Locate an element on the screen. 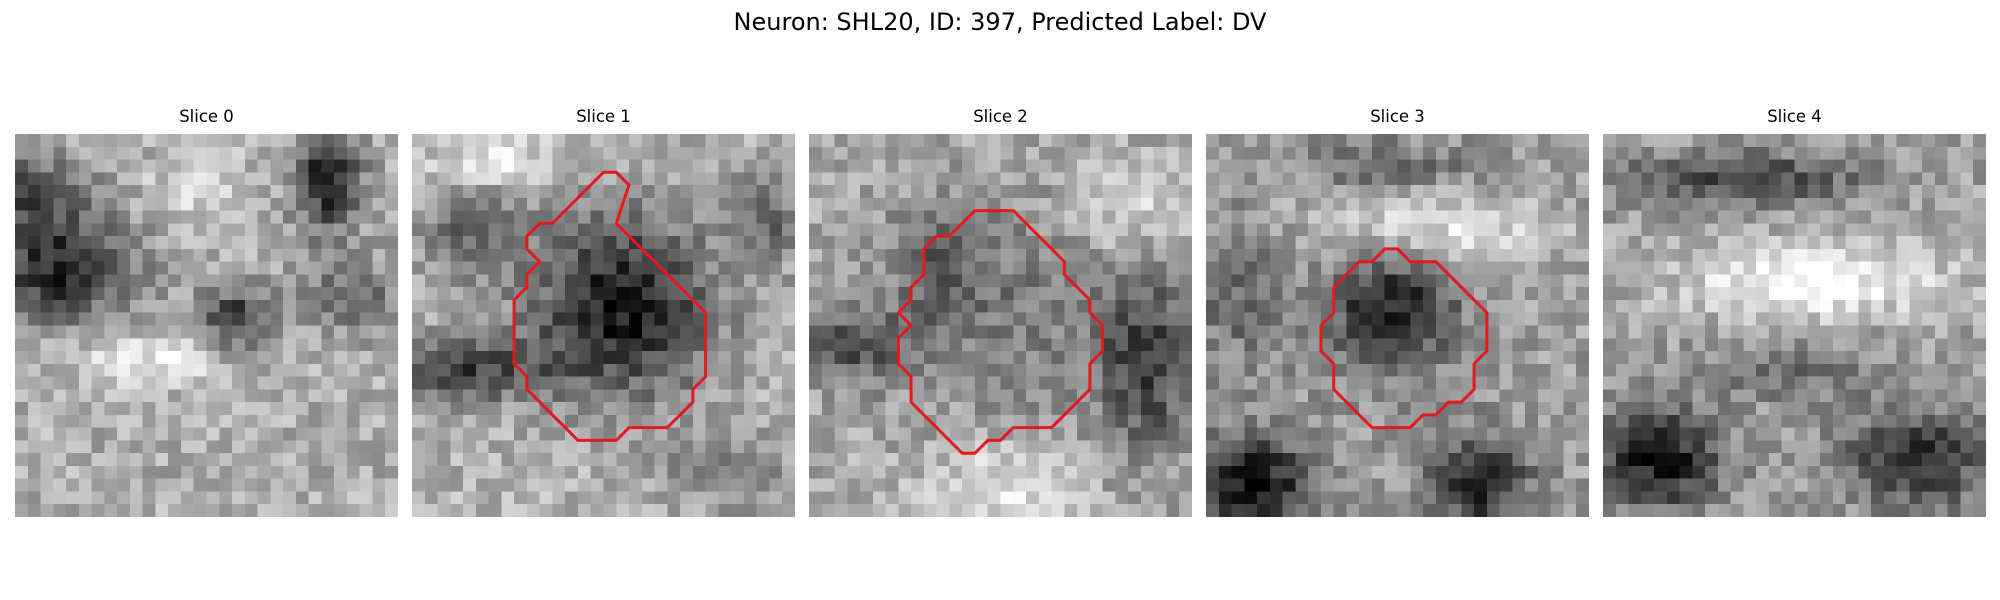 The height and width of the screenshot is (600, 2000). slice-panel-0: Slice 0 is located at coordinates (206, 312).